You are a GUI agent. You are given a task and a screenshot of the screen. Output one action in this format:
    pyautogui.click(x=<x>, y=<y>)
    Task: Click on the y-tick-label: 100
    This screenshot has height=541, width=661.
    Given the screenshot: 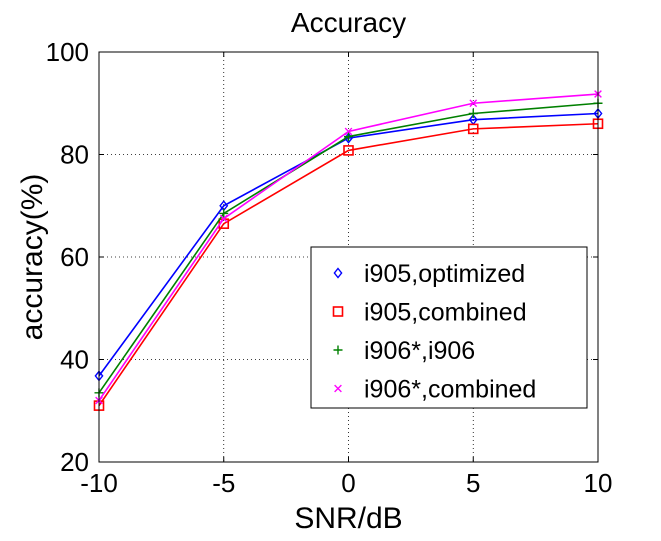 What is the action you would take?
    pyautogui.click(x=67, y=52)
    